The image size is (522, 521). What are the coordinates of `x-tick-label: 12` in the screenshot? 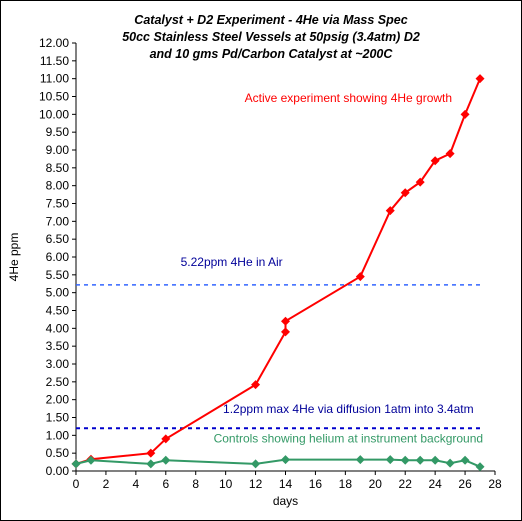 It's located at (256, 484).